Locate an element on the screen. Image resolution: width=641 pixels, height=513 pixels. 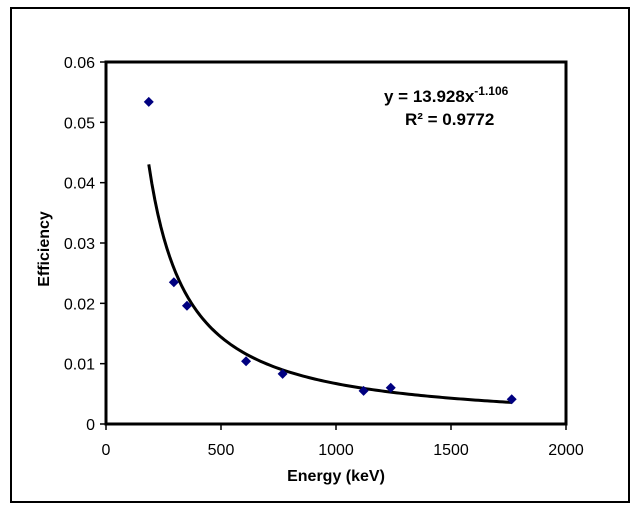
x-tick-label: 1500 is located at coordinates (451, 450).